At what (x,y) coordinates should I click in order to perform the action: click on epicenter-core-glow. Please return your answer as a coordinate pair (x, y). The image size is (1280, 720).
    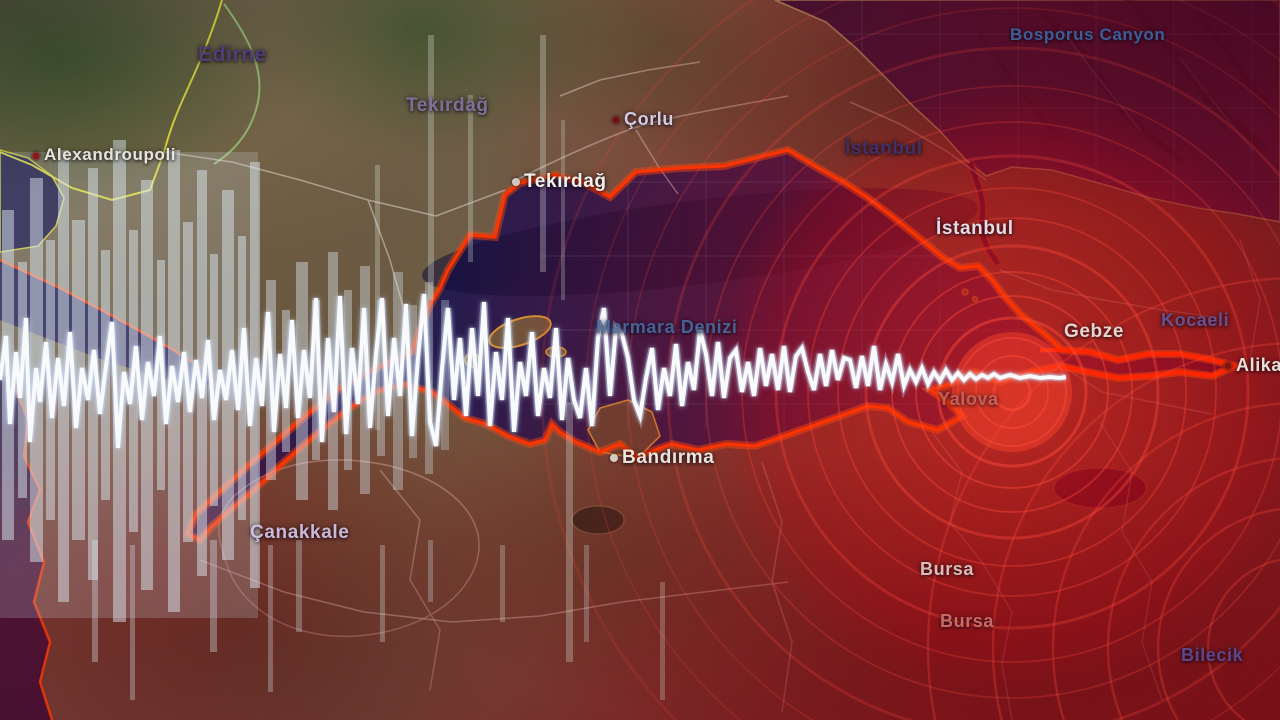
    Looking at the image, I should click on (1012, 392).